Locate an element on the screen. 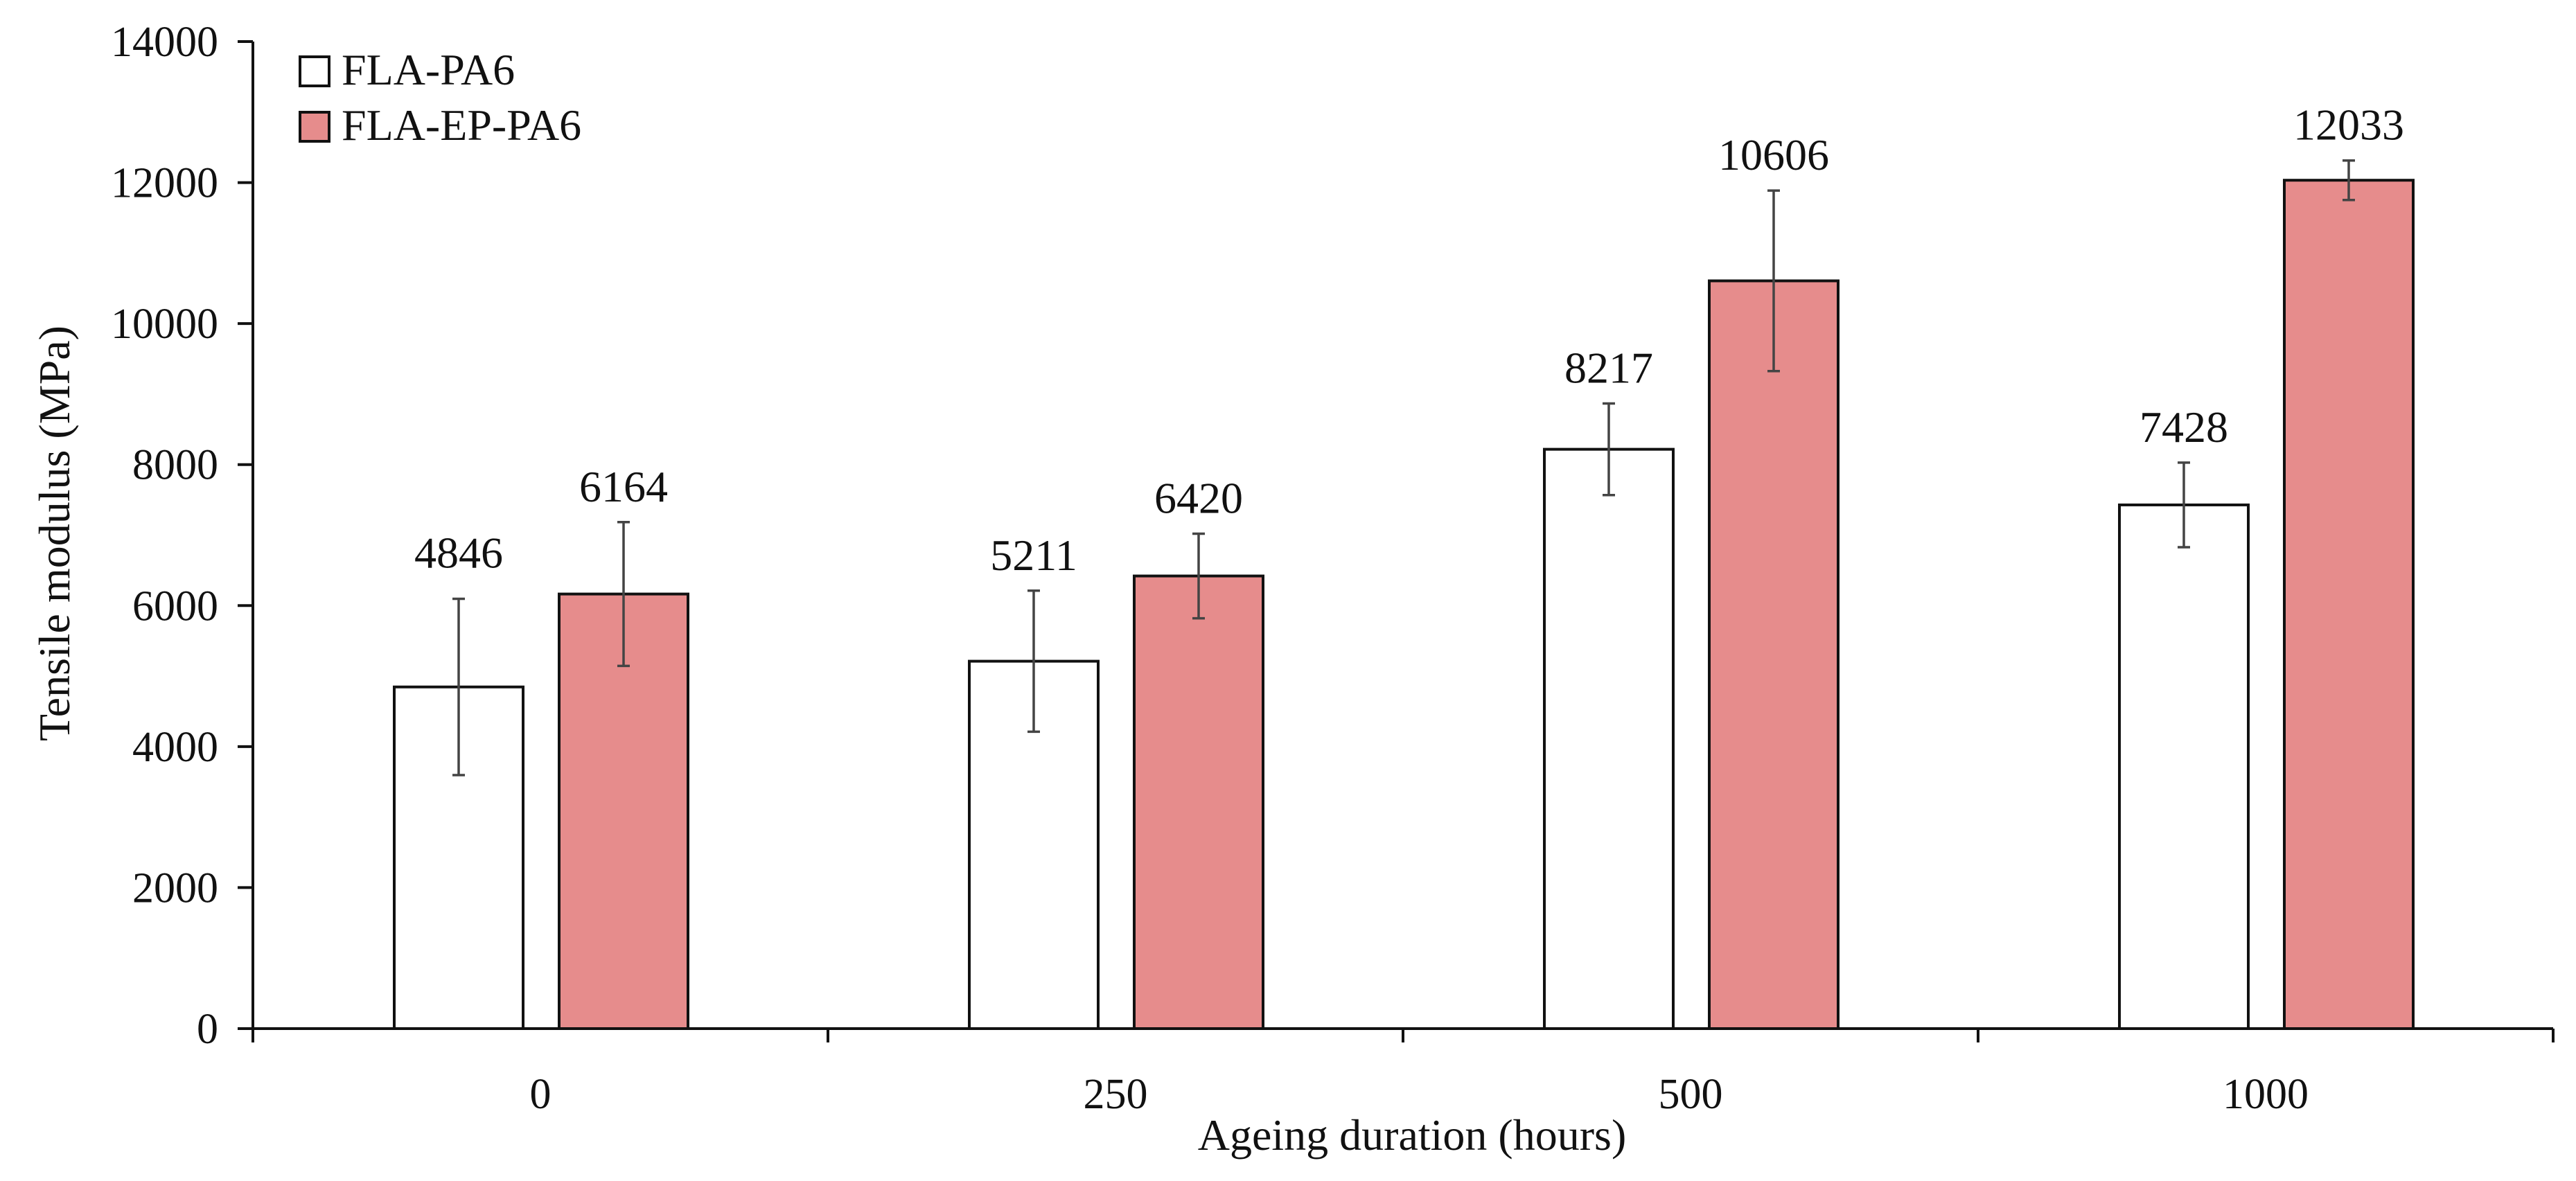 This screenshot has width=2576, height=1181. y-tick-label: 8000 is located at coordinates (175, 465).